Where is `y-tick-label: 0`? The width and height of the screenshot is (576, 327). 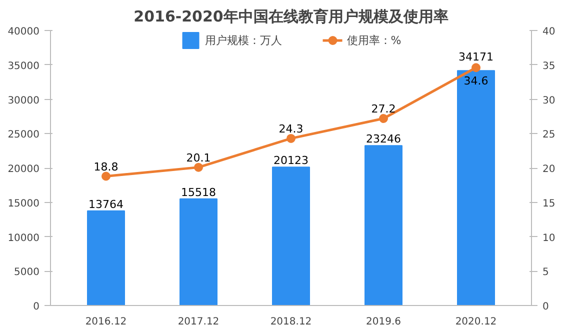 y-tick-label: 0 is located at coordinates (36, 307).